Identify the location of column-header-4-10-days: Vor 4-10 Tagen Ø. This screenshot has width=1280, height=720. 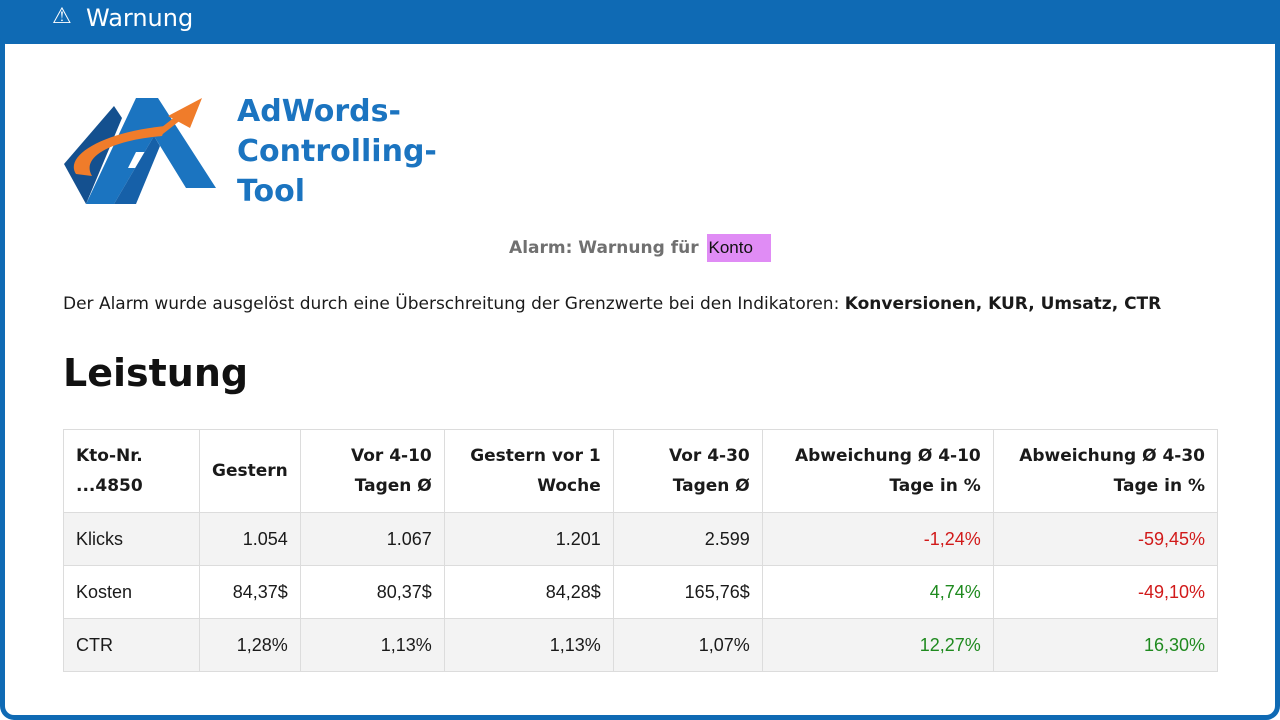
(372, 471).